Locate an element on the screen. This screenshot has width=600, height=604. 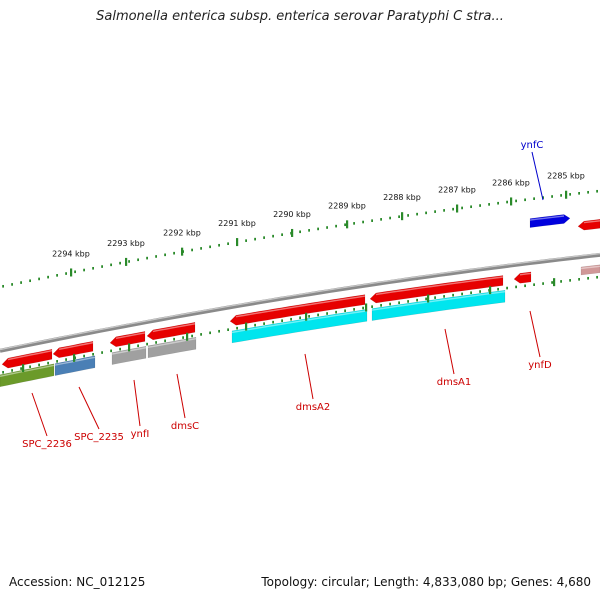
leader-line-dmsA2 is located at coordinates (309, 376).